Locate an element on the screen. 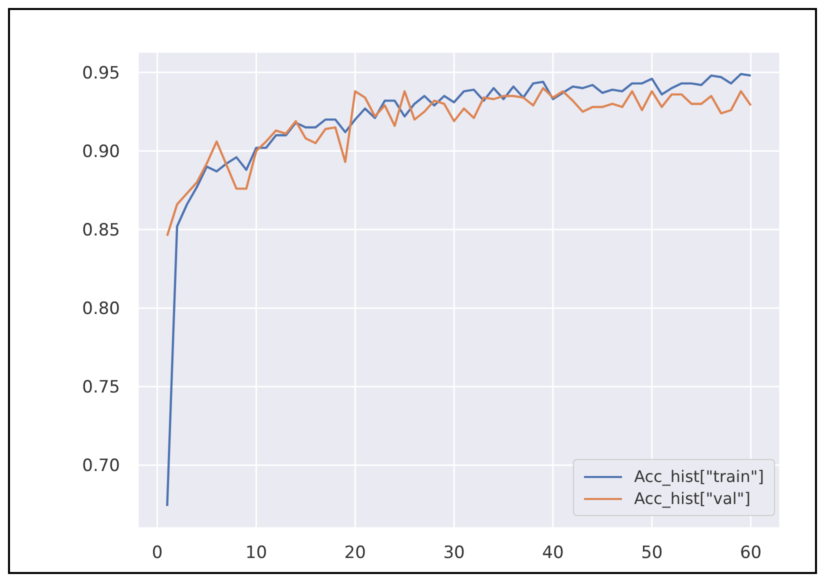 The image size is (827, 582). y-tick-label: 0.70 is located at coordinates (101, 466).